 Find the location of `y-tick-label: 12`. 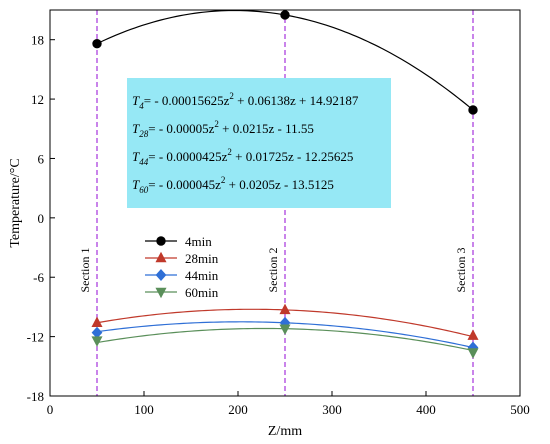

y-tick-label: 12 is located at coordinates (37, 99).